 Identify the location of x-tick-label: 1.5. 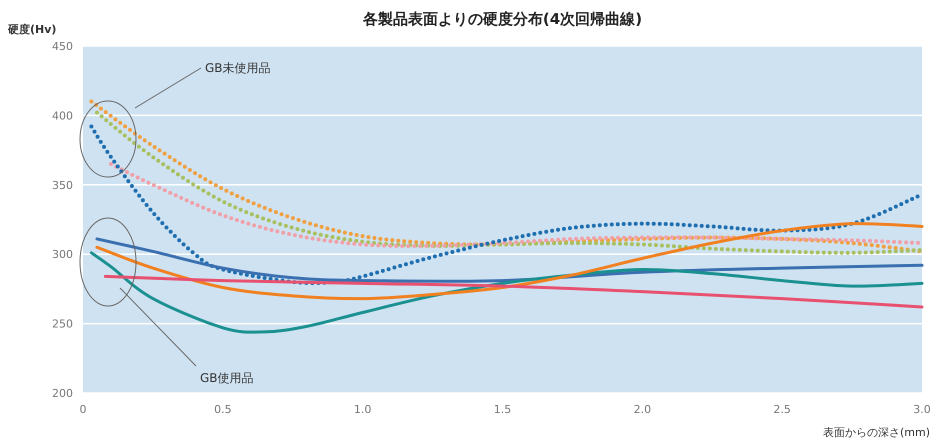
(503, 409).